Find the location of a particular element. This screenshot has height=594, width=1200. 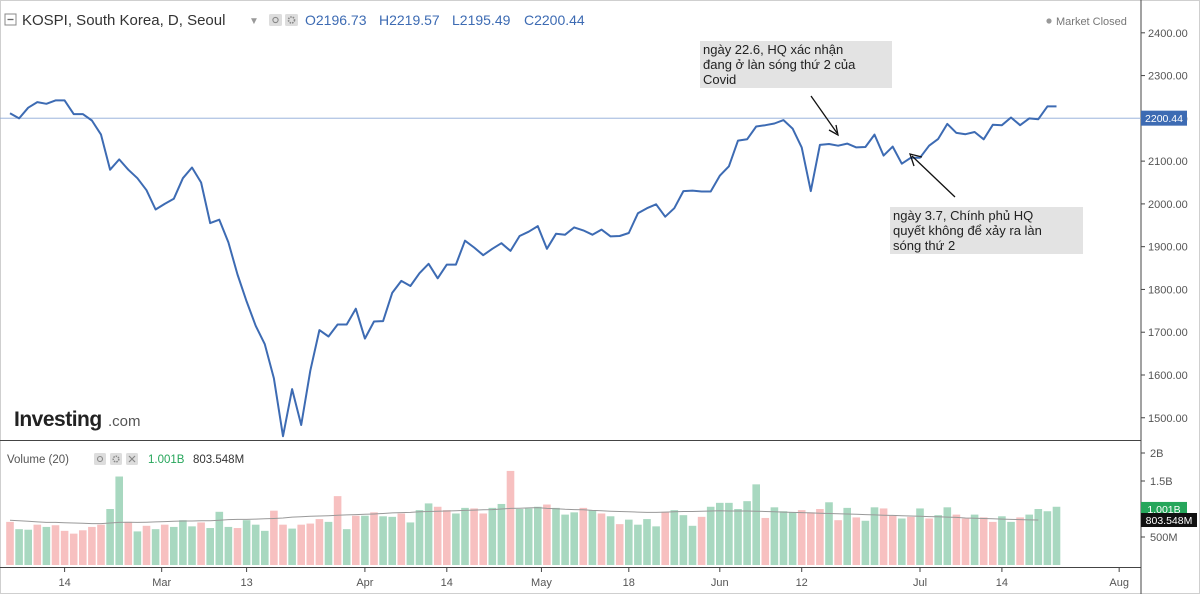

price-axis-label: 2300.00 is located at coordinates (1168, 77).